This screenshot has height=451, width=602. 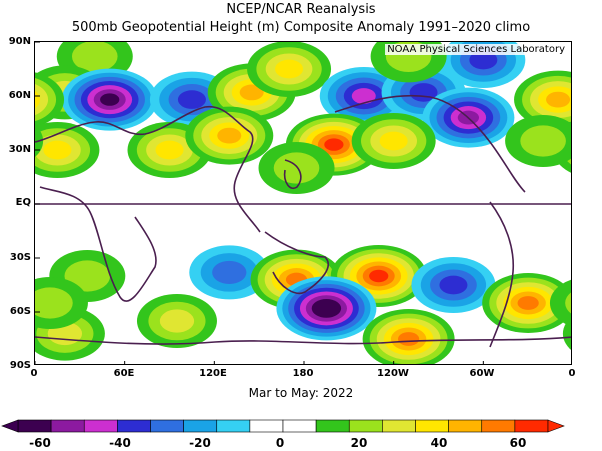 I want to click on colorbar-label: 0, so click(x=280, y=443).